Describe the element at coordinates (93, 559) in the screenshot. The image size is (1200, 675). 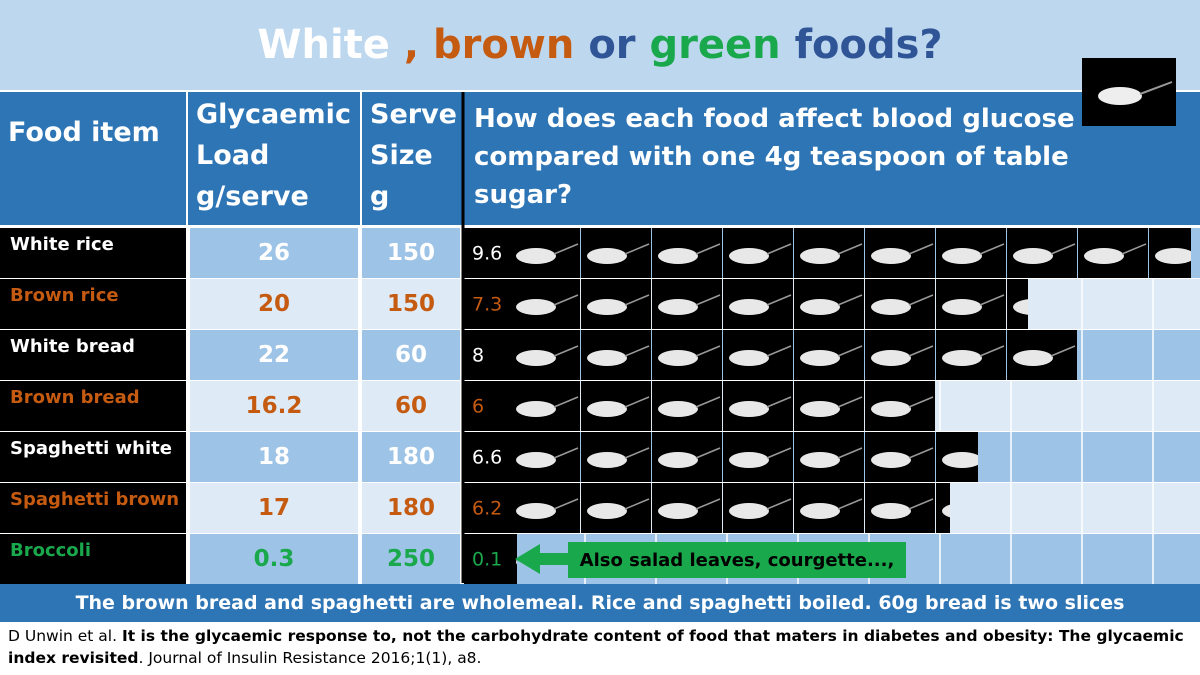
I see `food-name: Broccoli` at that location.